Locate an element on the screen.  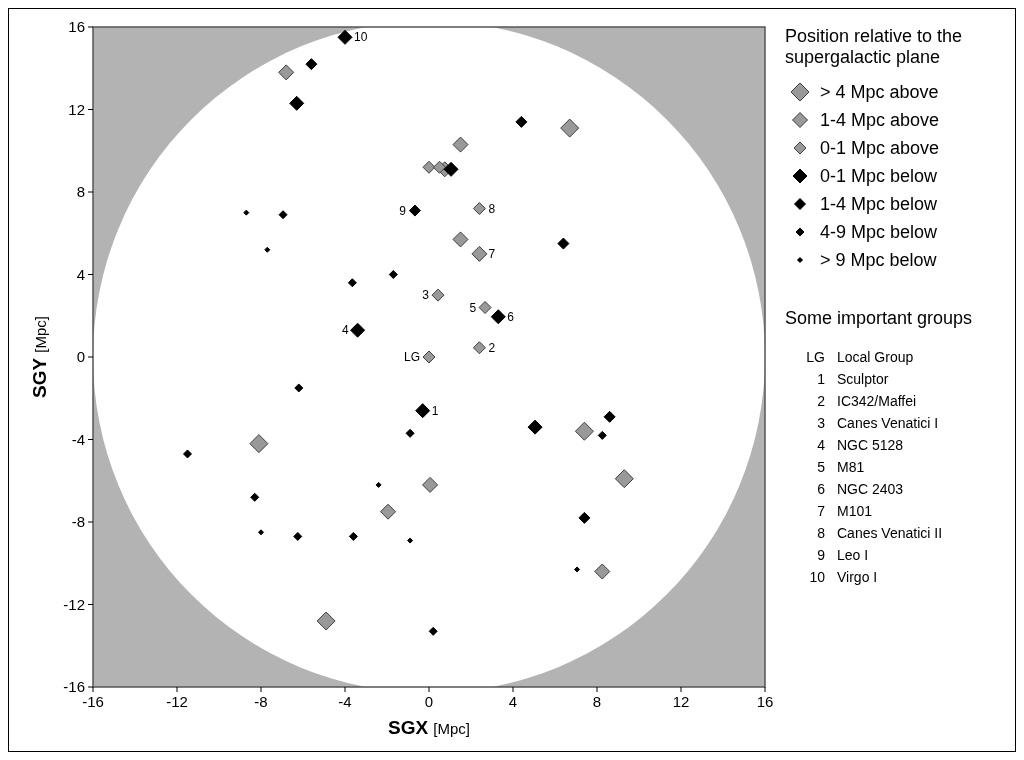
text: 7 M101 is located at coordinates (845, 511).